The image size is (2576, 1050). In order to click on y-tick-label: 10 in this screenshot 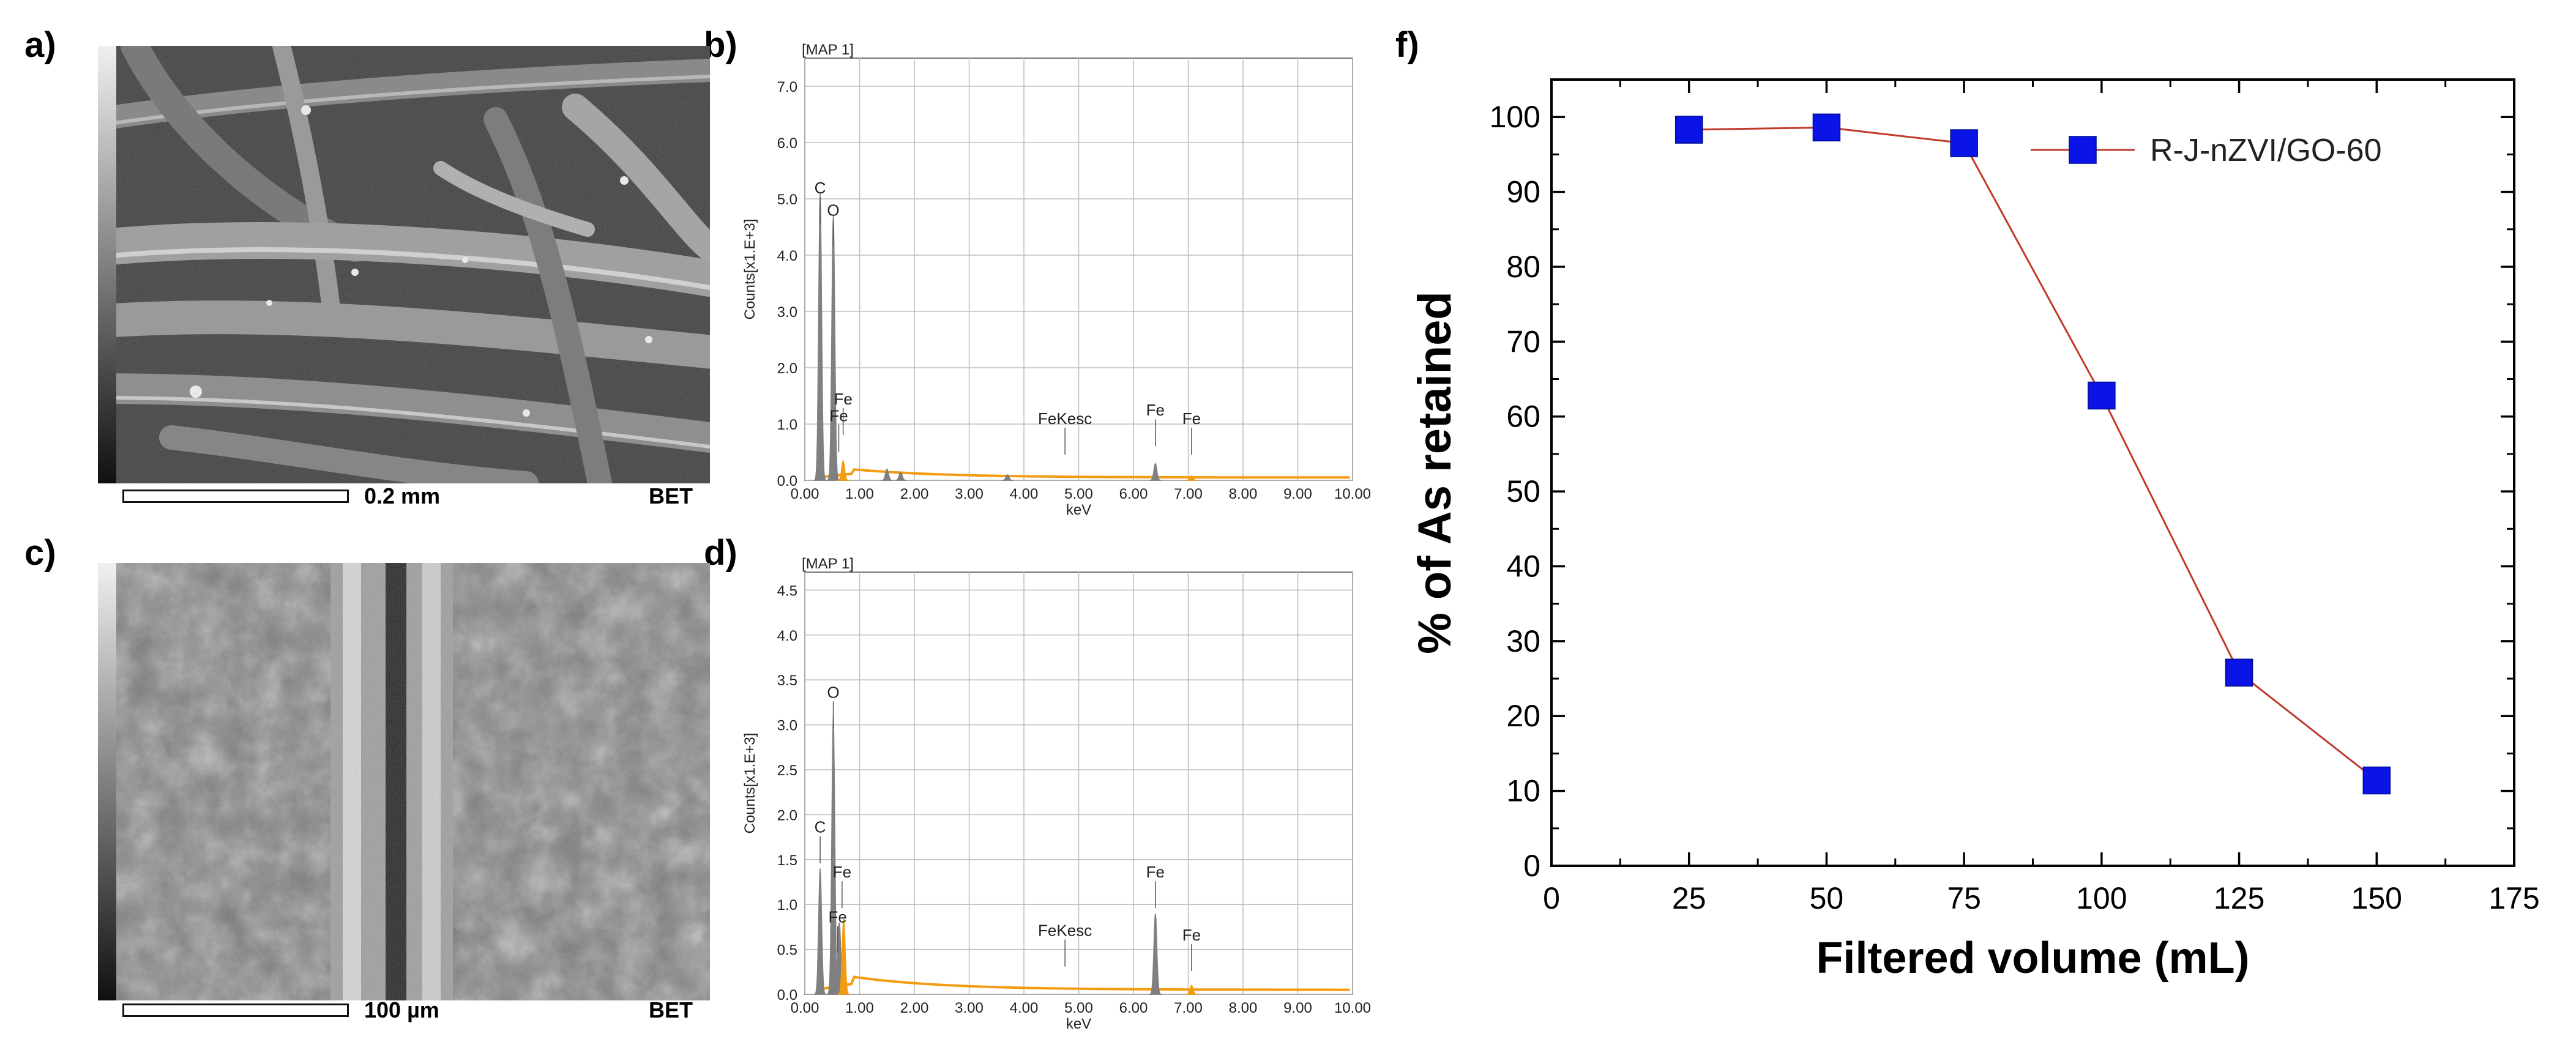, I will do `click(1523, 791)`.